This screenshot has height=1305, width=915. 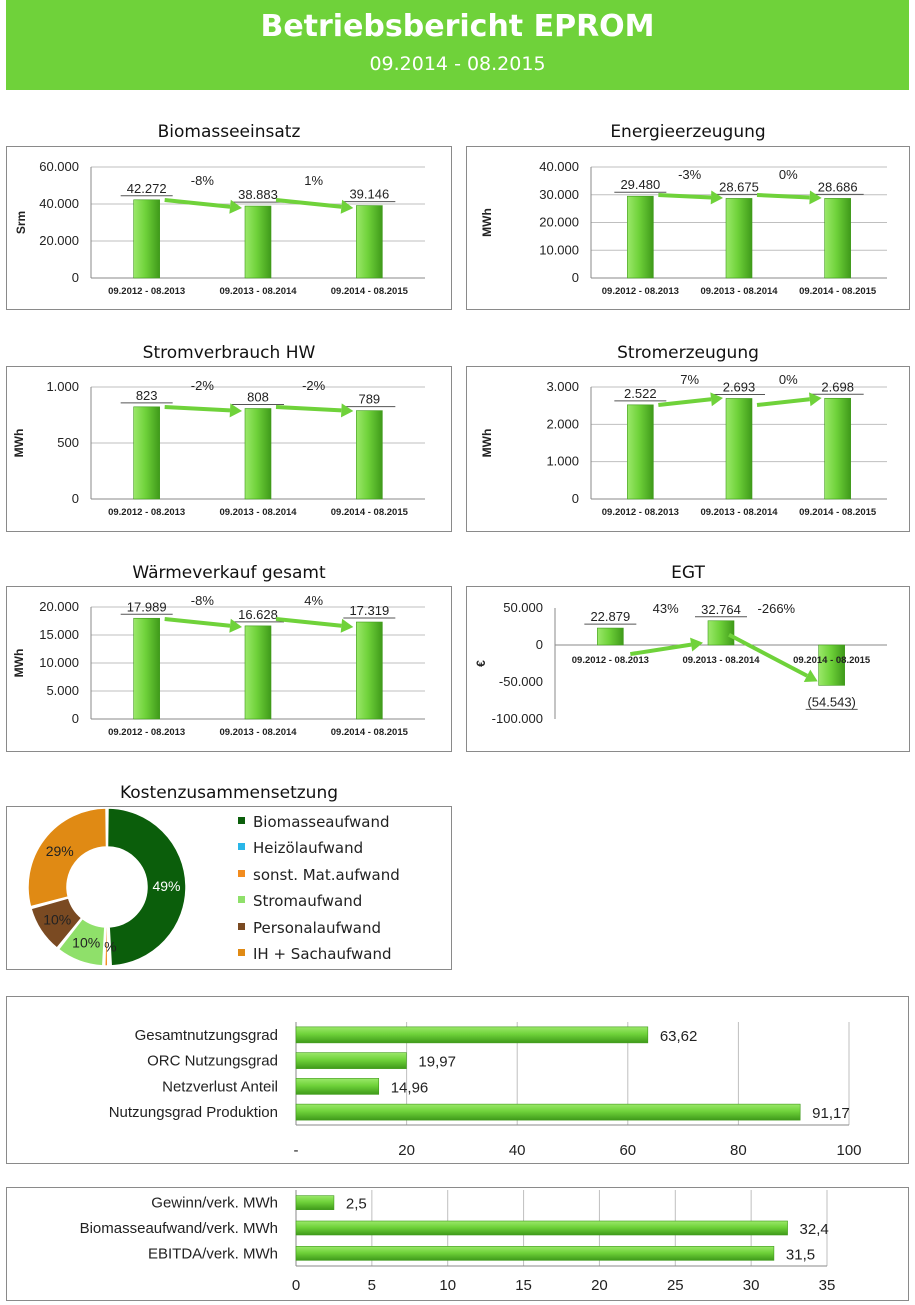 What do you see at coordinates (437, 1062) in the screenshot?
I see `data-label: 19,97` at bounding box center [437, 1062].